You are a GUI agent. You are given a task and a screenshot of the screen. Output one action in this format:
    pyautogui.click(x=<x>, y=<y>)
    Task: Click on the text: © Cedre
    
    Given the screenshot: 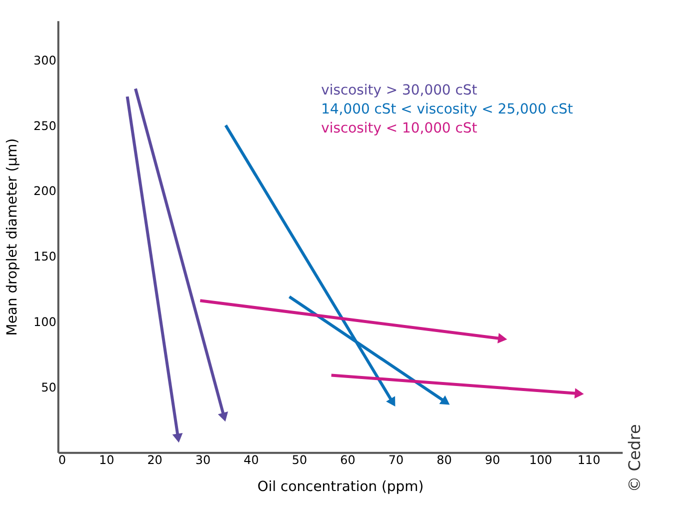 What is the action you would take?
    pyautogui.click(x=634, y=458)
    